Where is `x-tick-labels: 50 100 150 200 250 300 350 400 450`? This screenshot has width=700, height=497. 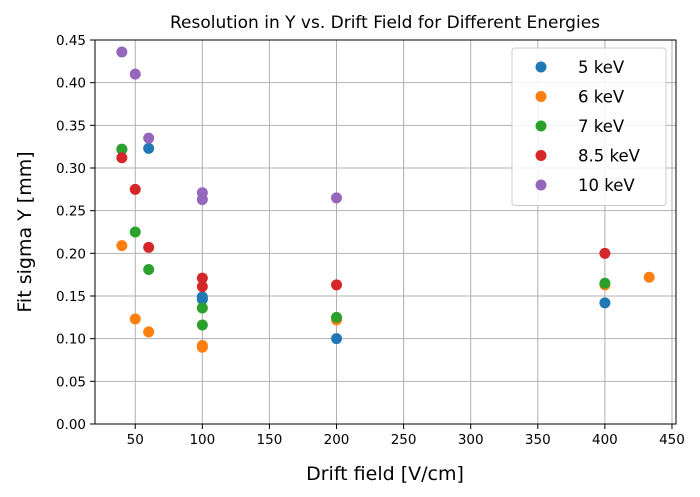
x-tick-labels: 50 100 150 200 250 300 350 400 450 is located at coordinates (406, 440).